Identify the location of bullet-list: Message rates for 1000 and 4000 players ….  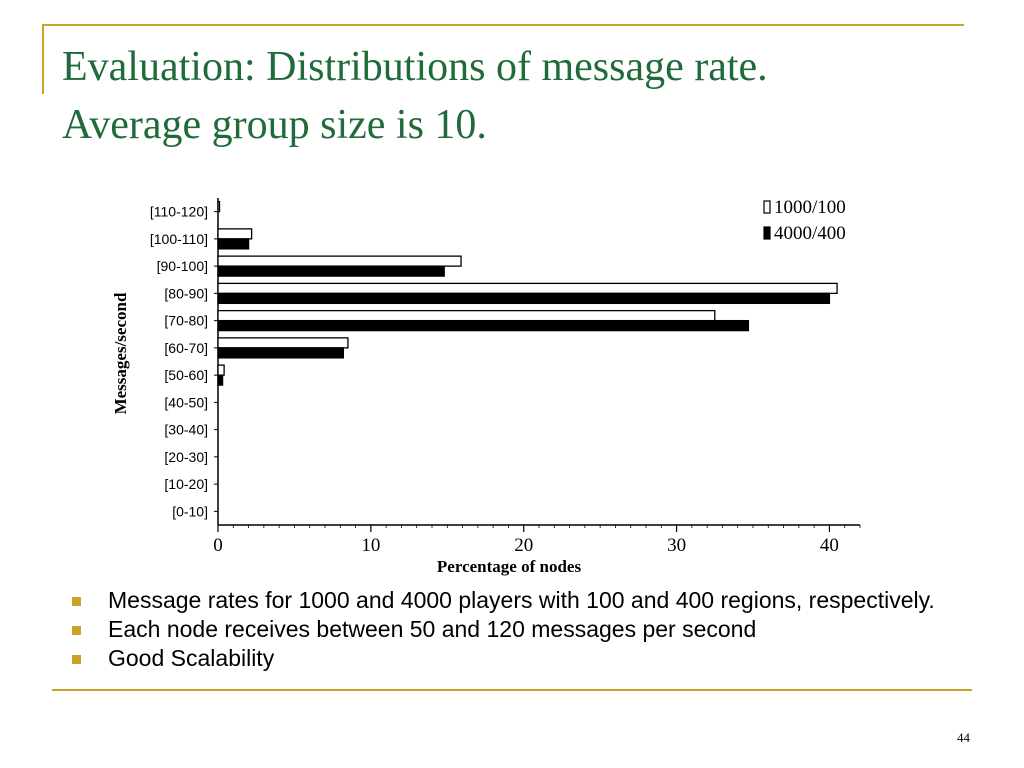
(520, 629).